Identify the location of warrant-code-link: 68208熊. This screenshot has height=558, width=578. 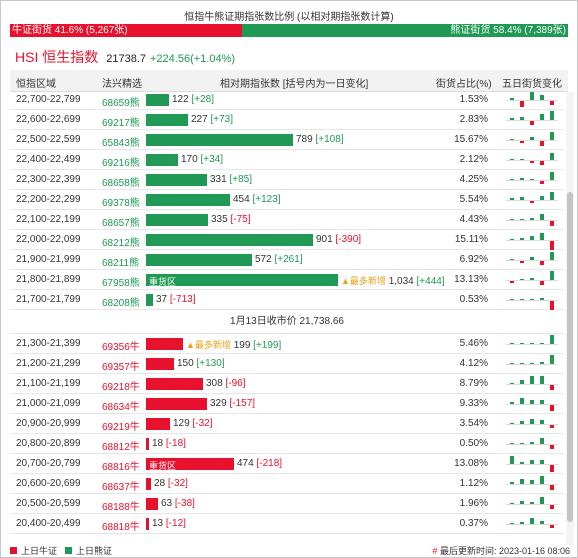
(121, 303).